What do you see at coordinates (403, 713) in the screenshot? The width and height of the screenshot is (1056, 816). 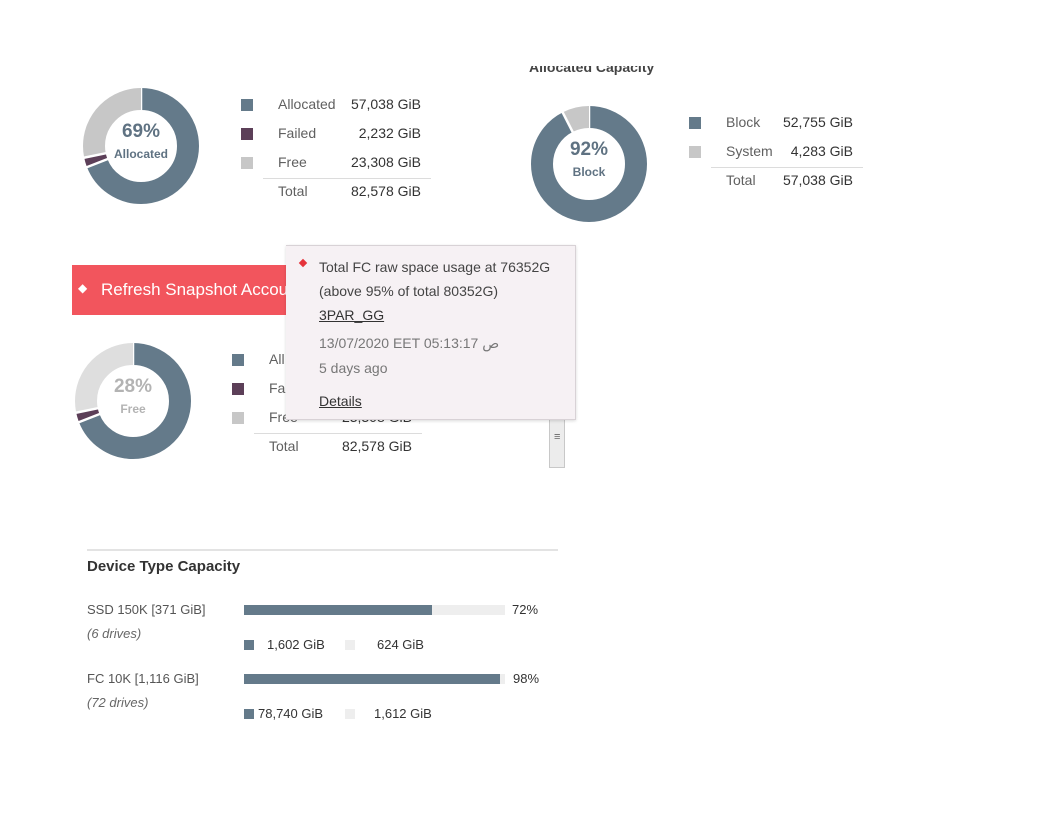 I see `device-free-value: 1,612 GiB` at bounding box center [403, 713].